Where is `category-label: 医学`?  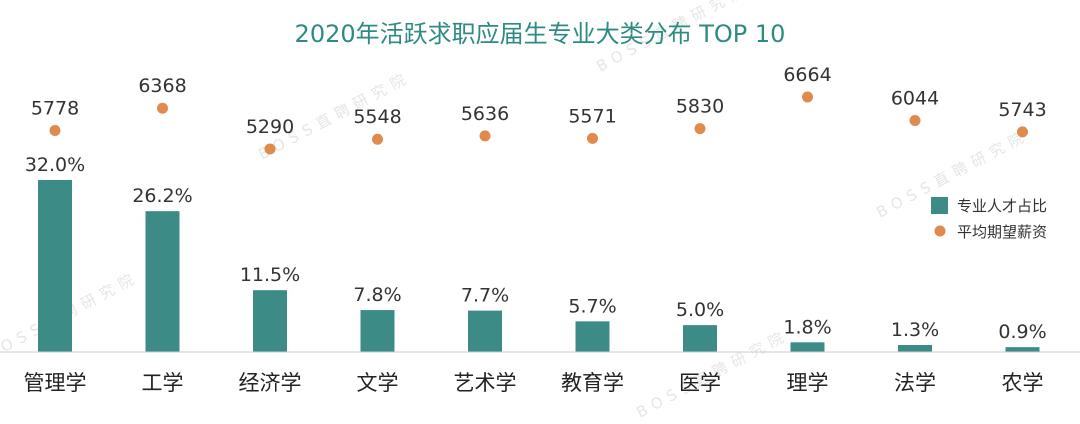 category-label: 医学 is located at coordinates (700, 383).